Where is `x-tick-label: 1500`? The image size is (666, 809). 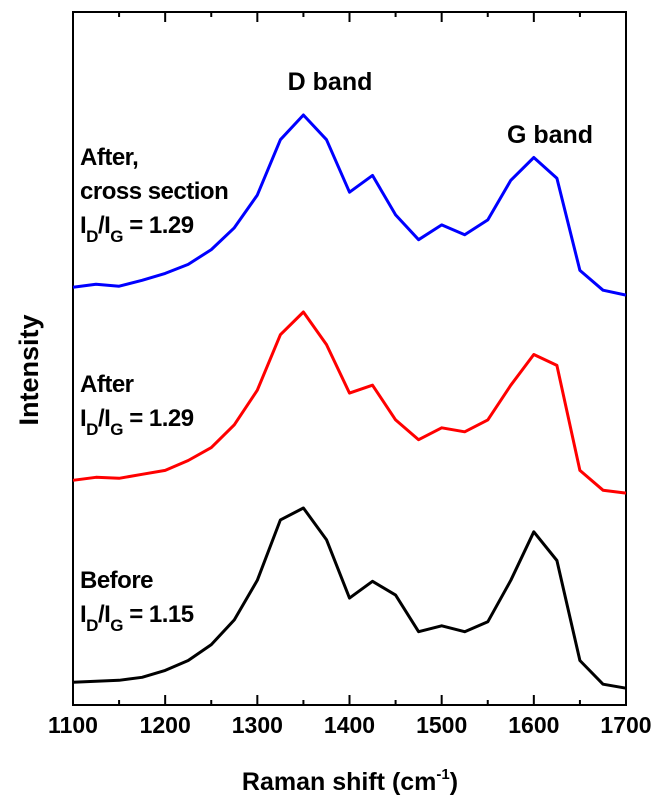
x-tick-label: 1500 is located at coordinates (441, 725).